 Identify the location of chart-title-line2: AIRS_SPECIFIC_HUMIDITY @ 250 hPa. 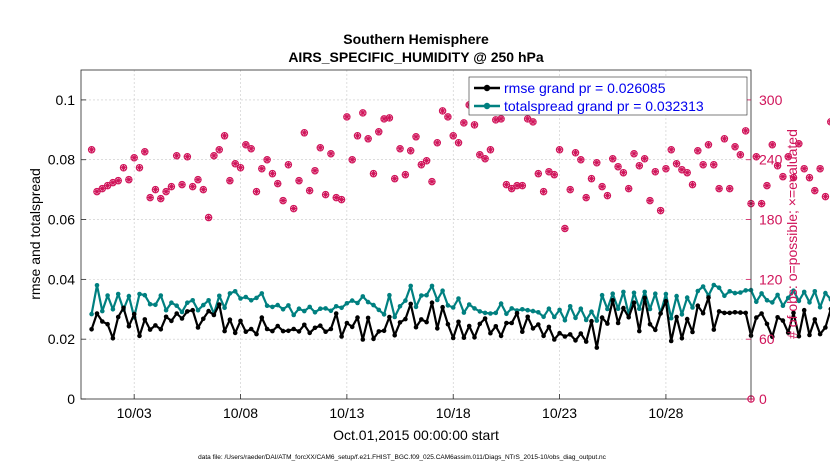
(416, 57).